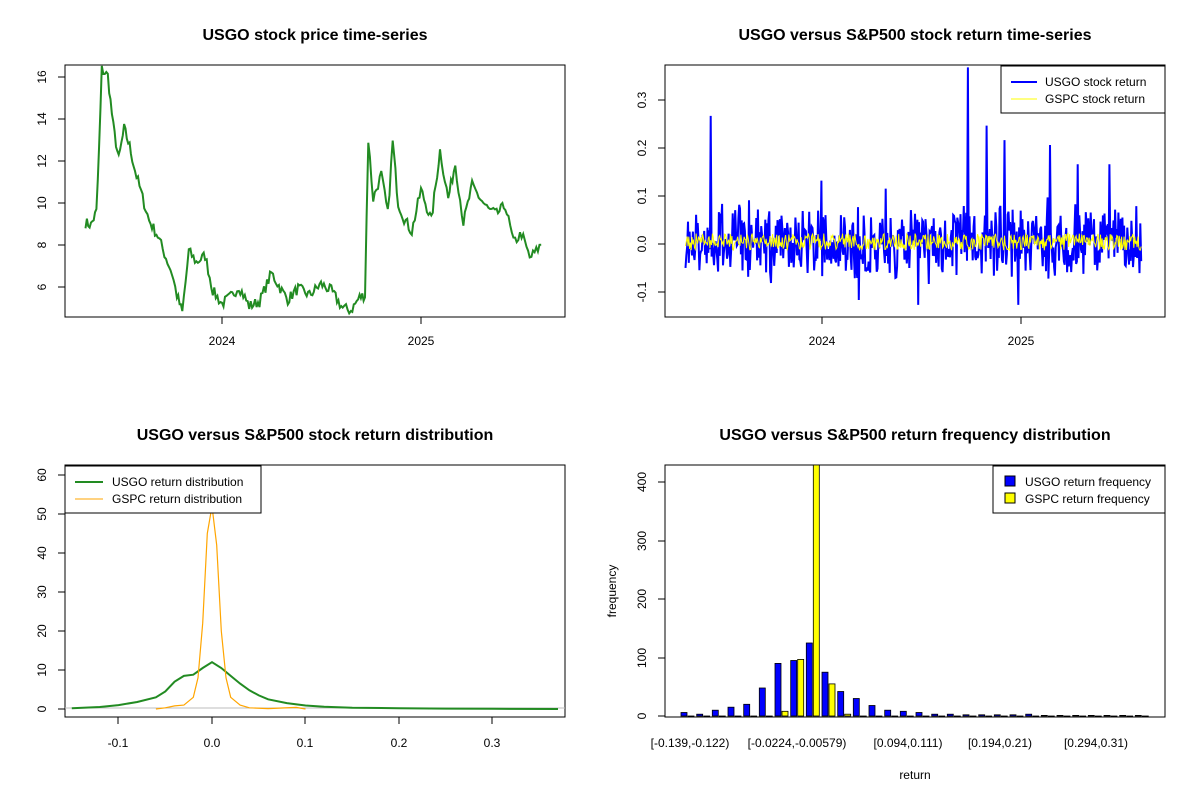 This screenshot has width=1200, height=800. I want to click on usgo-density-curve, so click(315, 685).